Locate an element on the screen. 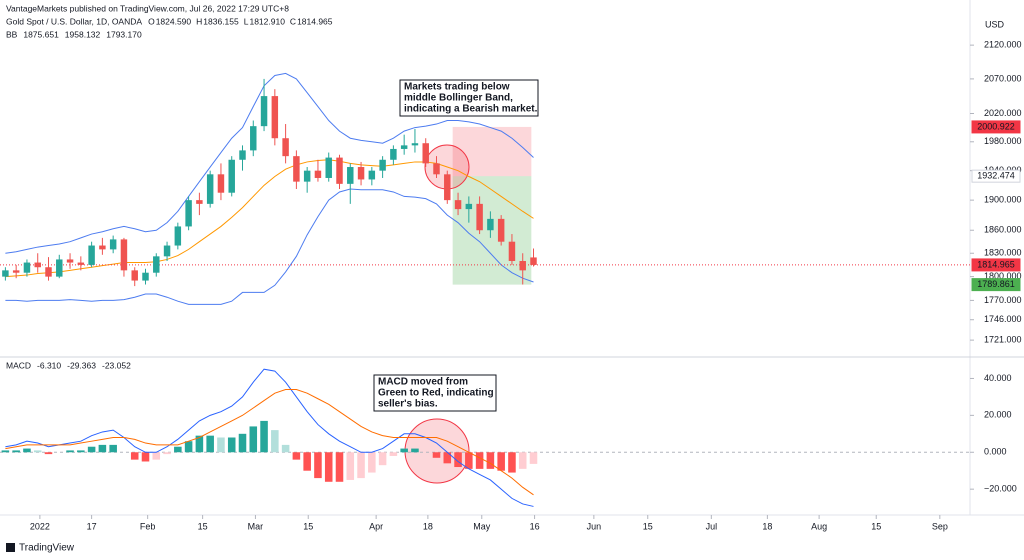 This screenshot has height=560, width=1024. y-tick-label: 40.000 is located at coordinates (998, 378).